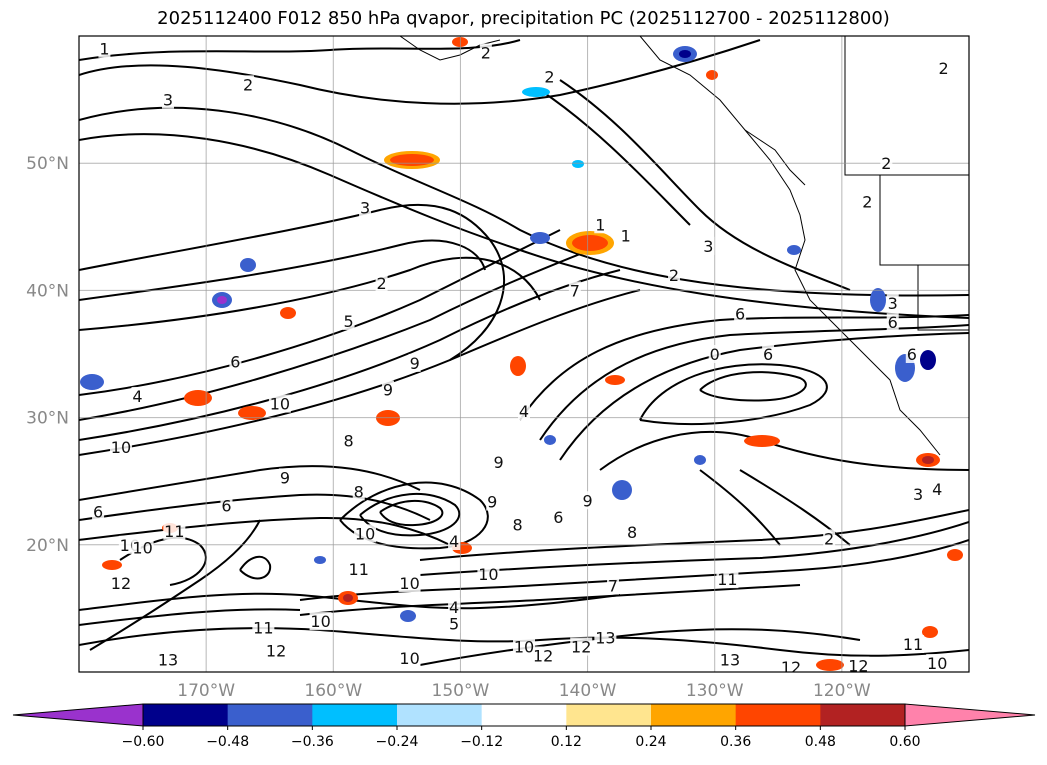  I want to click on contour-value-label: 5, so click(454, 624).